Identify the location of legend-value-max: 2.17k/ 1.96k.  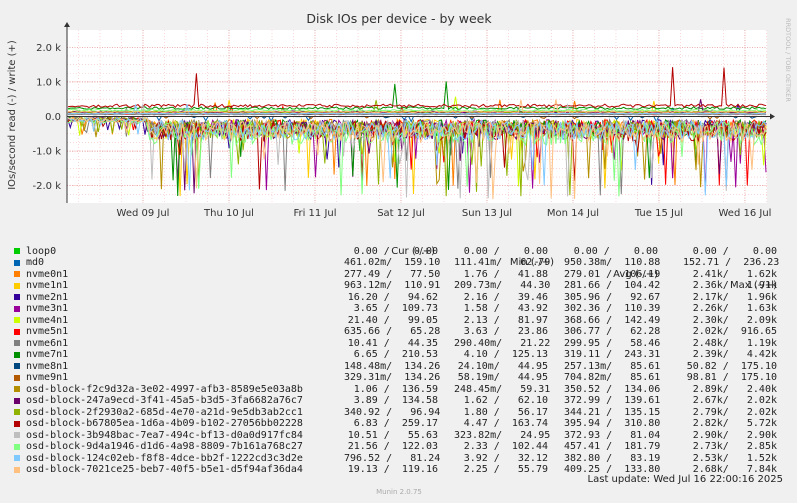
(734, 297).